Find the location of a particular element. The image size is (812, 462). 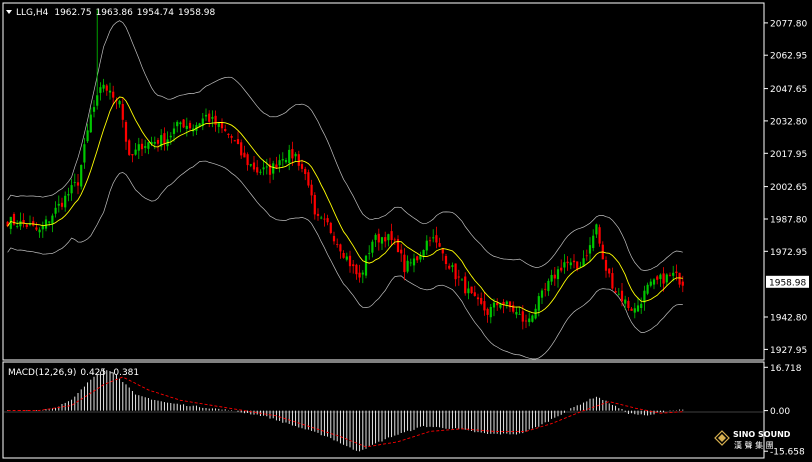

price-tick-label: 2047.65 is located at coordinates (788, 90).